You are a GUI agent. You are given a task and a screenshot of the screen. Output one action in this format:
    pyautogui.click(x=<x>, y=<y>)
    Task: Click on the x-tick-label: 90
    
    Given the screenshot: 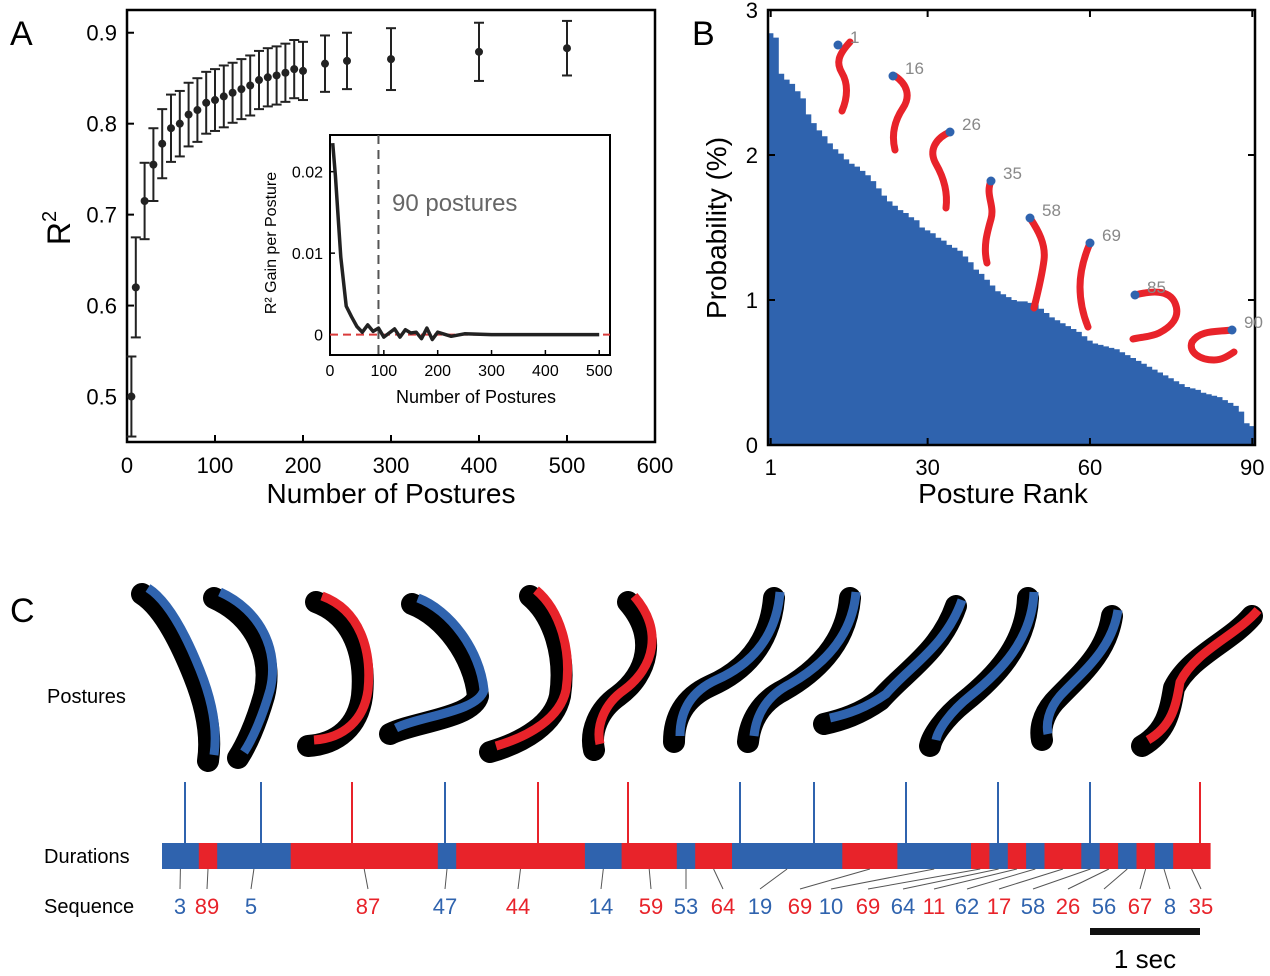 What is the action you would take?
    pyautogui.click(x=1252, y=467)
    